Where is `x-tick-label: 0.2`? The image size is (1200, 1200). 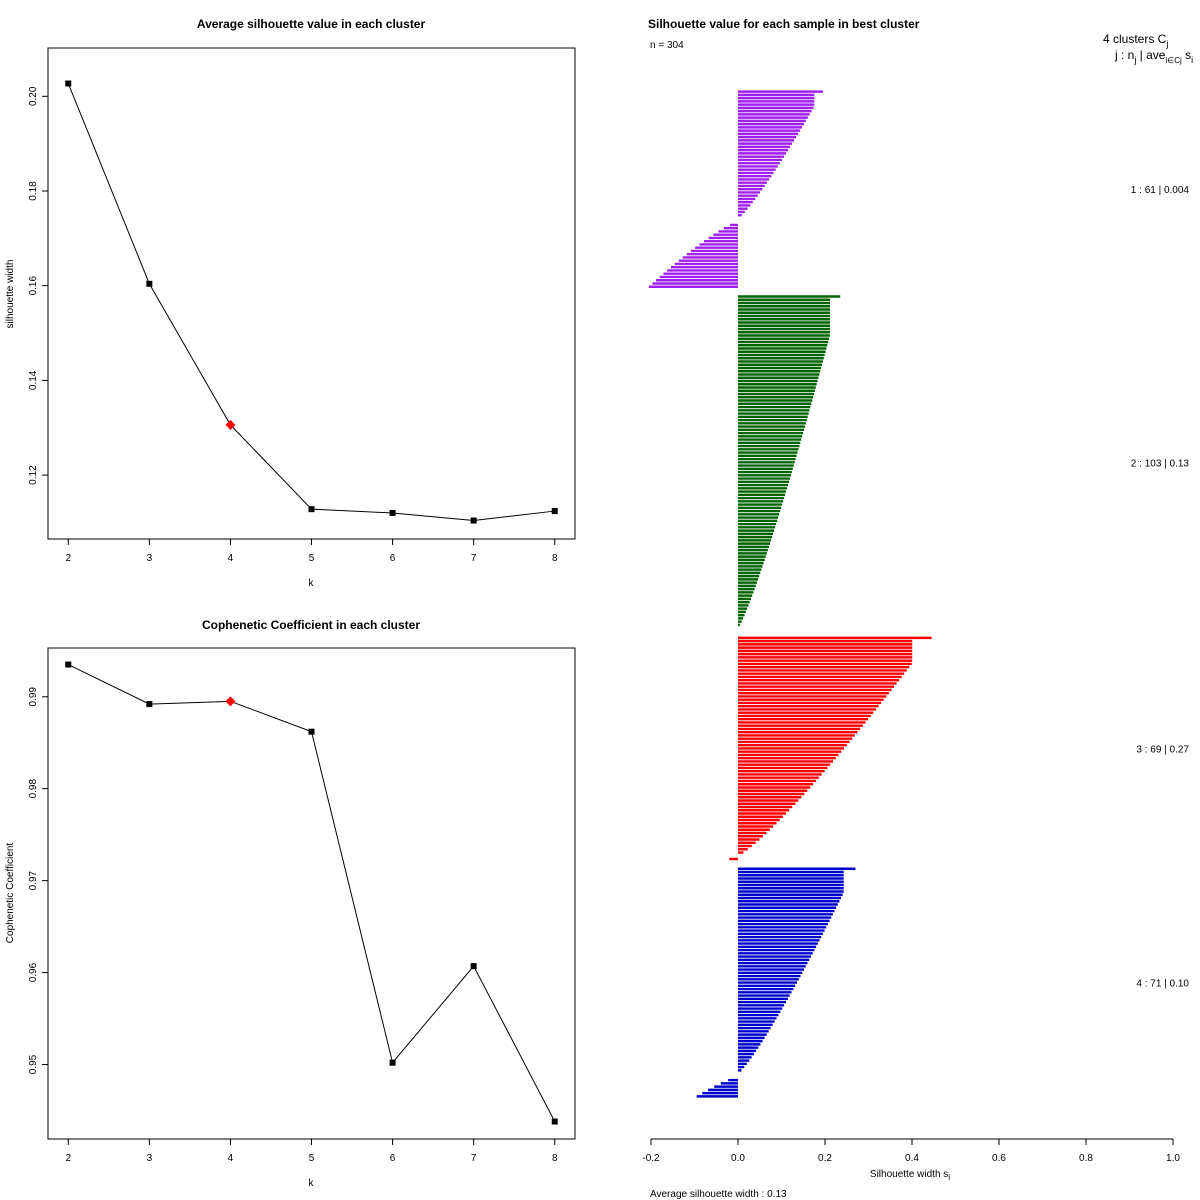 x-tick-label: 0.2 is located at coordinates (825, 1158).